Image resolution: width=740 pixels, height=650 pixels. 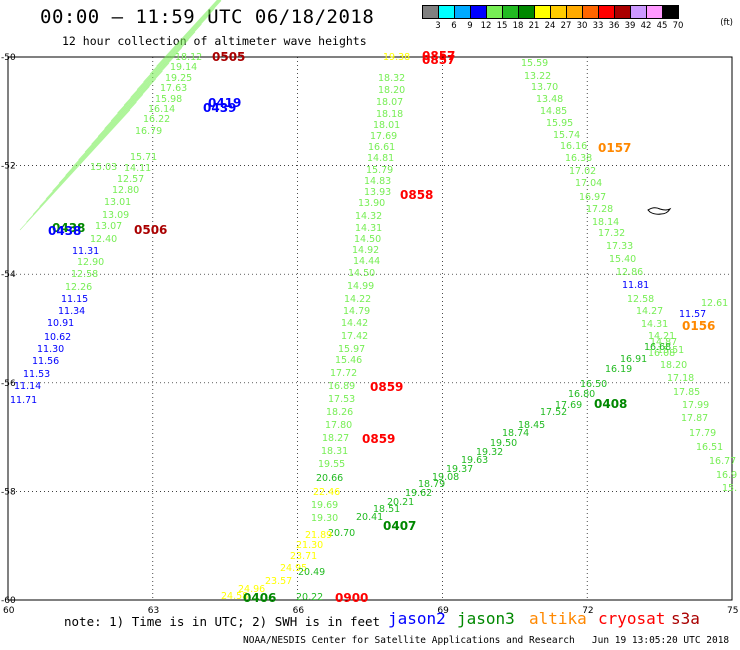 I want to click on wave-height-label: 11.15, so click(x=74, y=299).